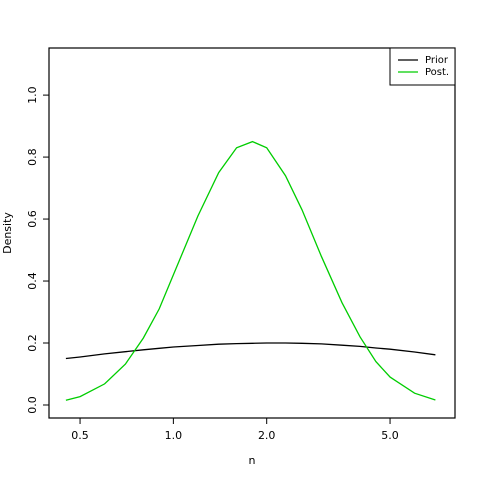 The width and height of the screenshot is (480, 480). What do you see at coordinates (32, 281) in the screenshot?
I see `y-tick-label: 0.4` at bounding box center [32, 281].